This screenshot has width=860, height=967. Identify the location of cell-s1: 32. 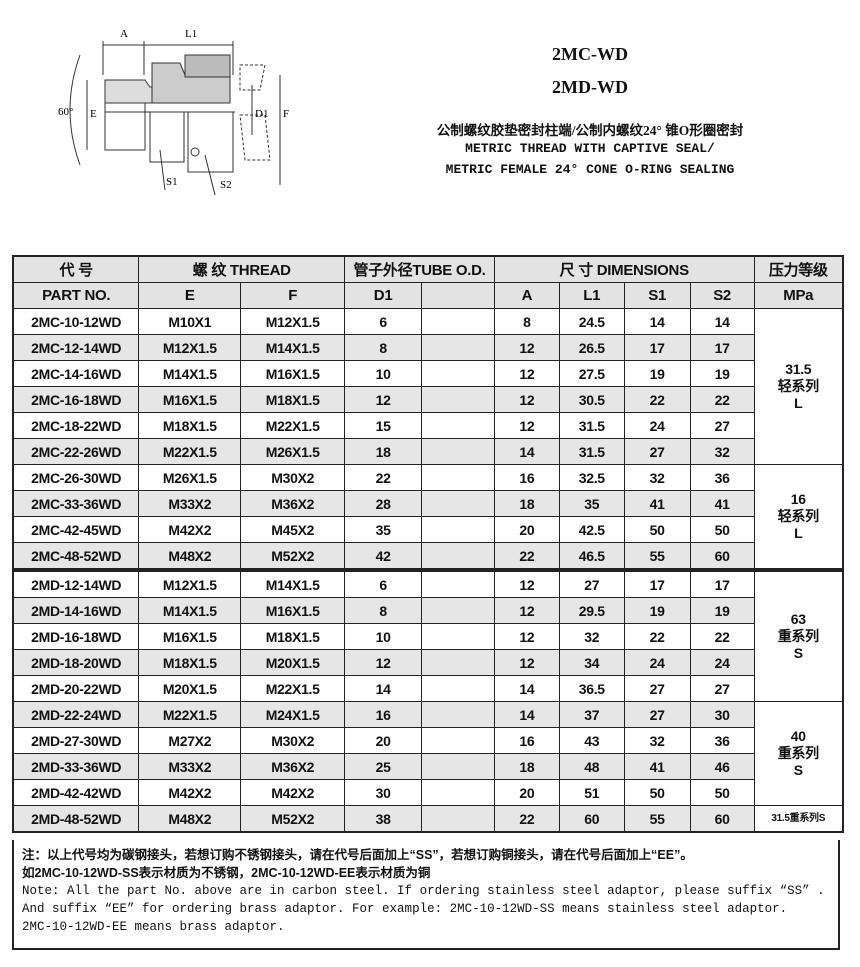
(657, 477).